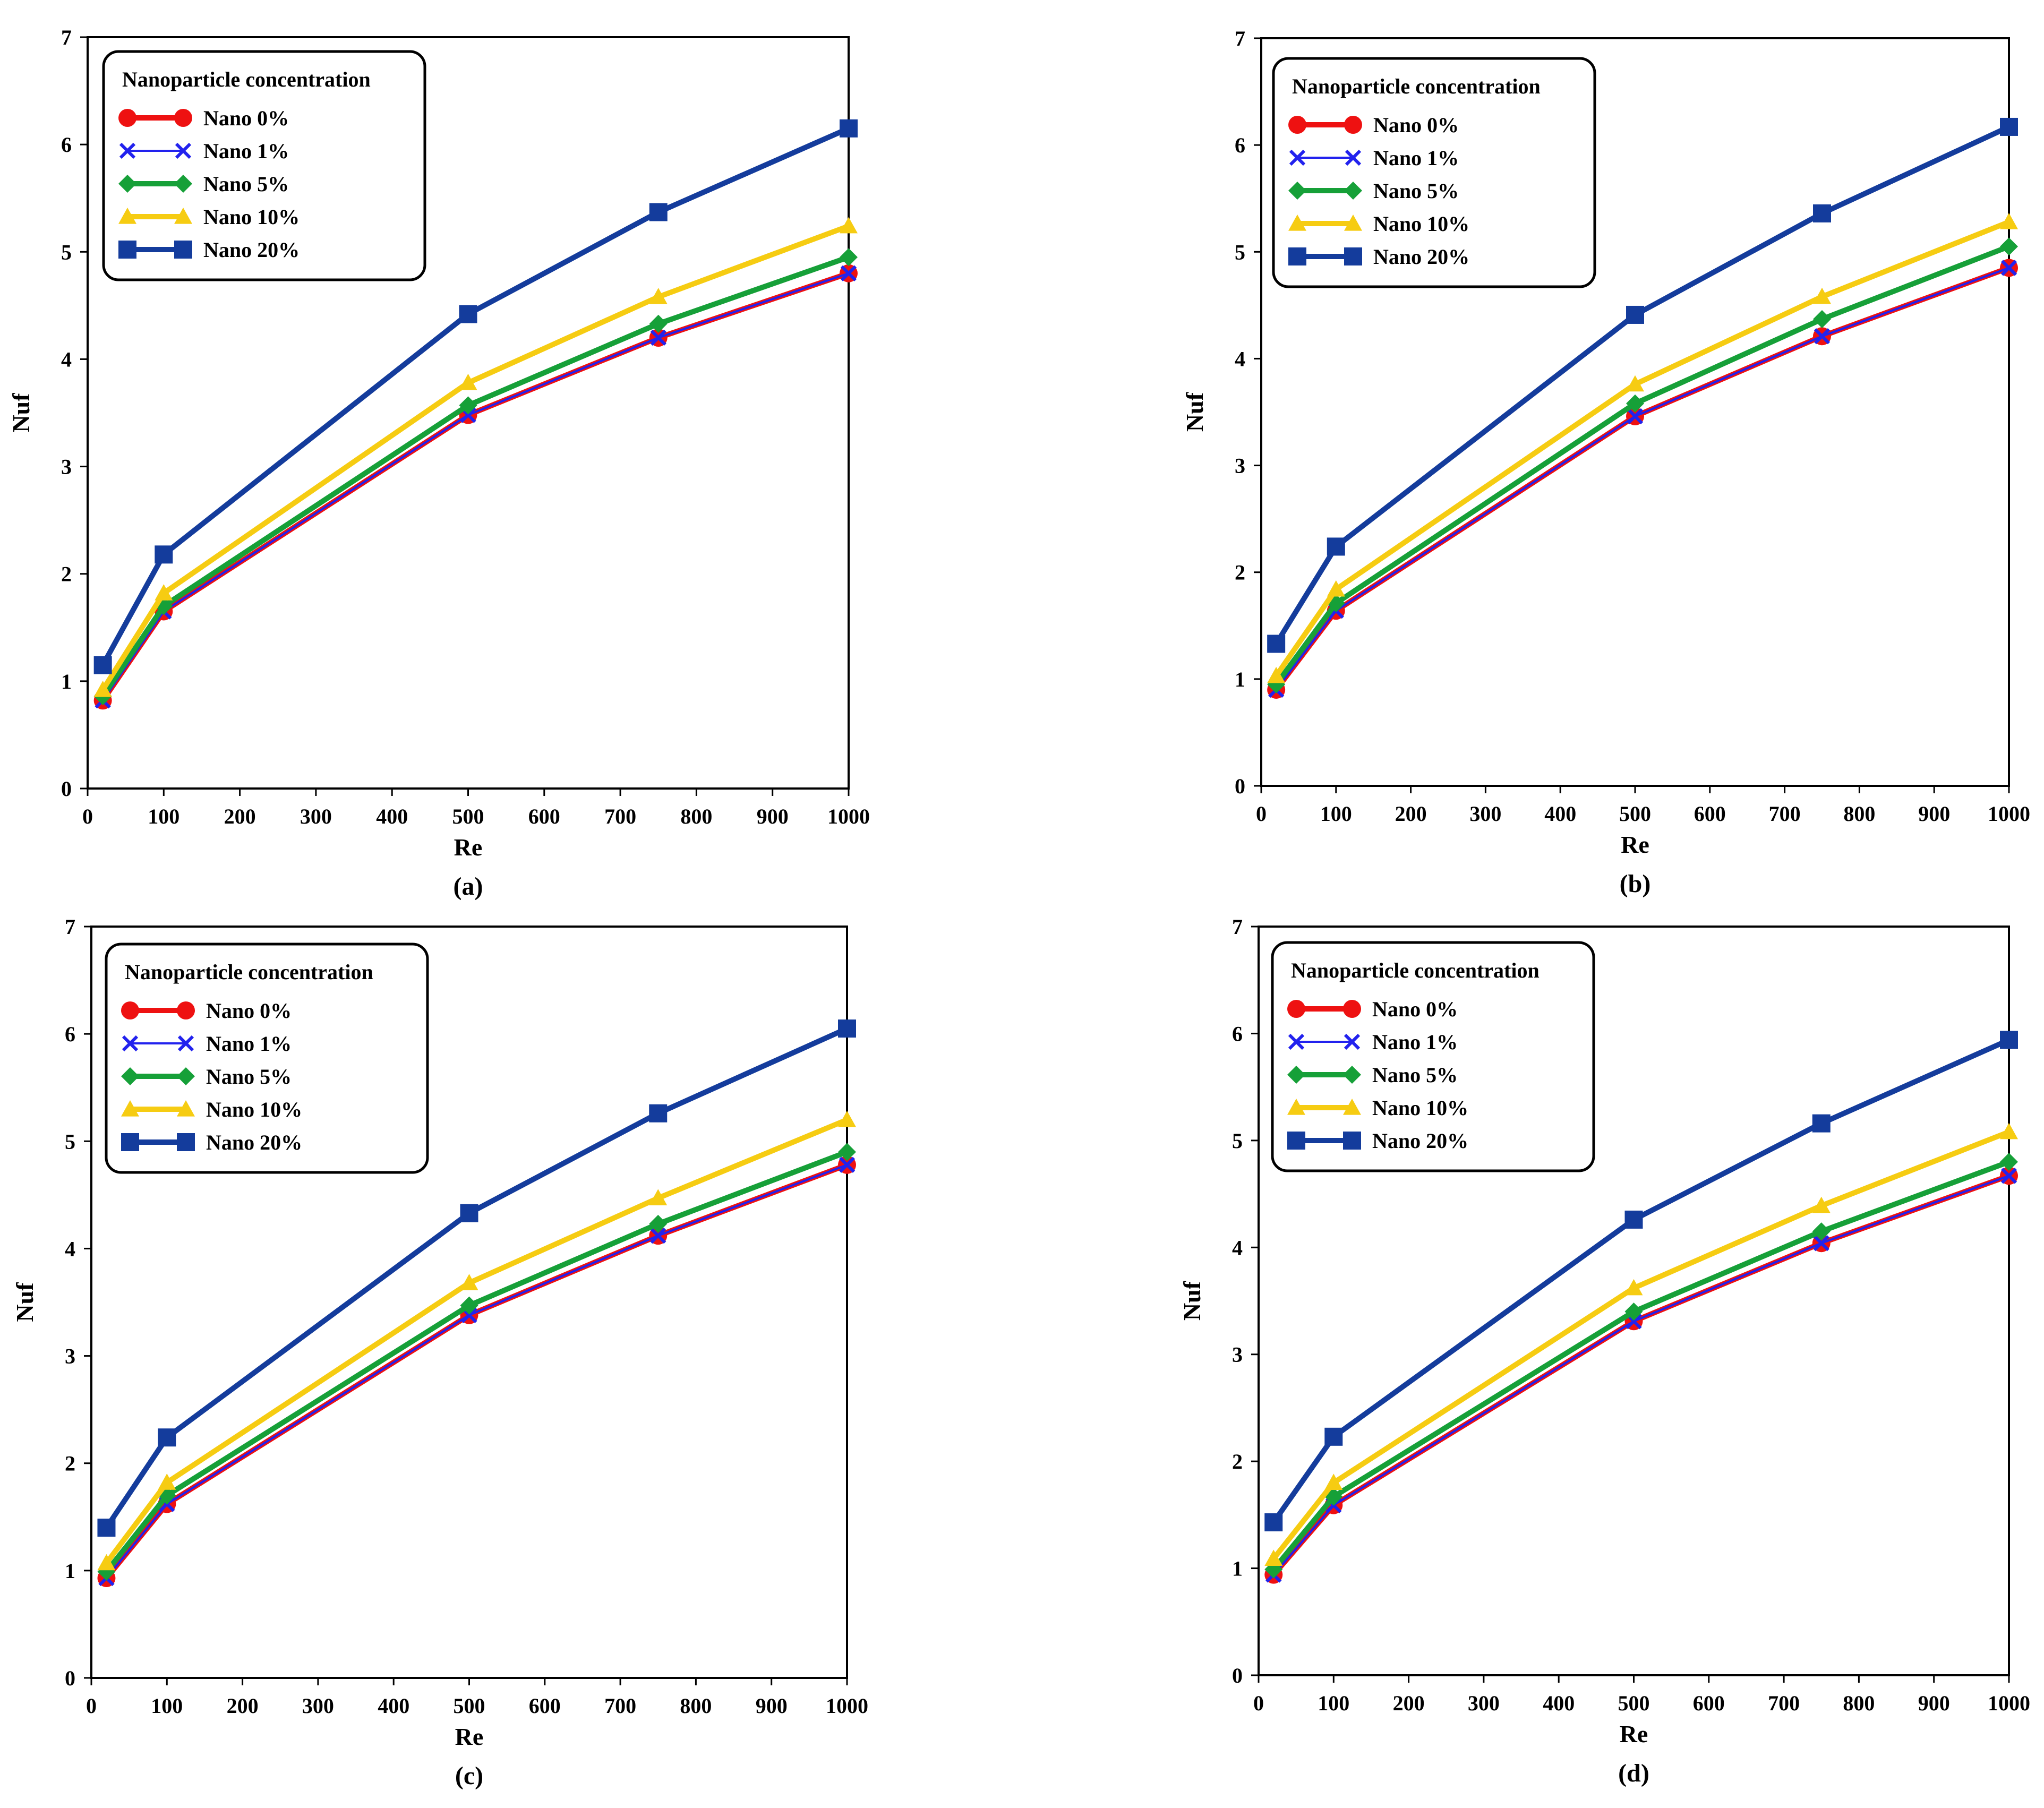 The height and width of the screenshot is (1808, 2044). Describe the element at coordinates (240, 816) in the screenshot. I see `x-tick-label: 200` at that location.